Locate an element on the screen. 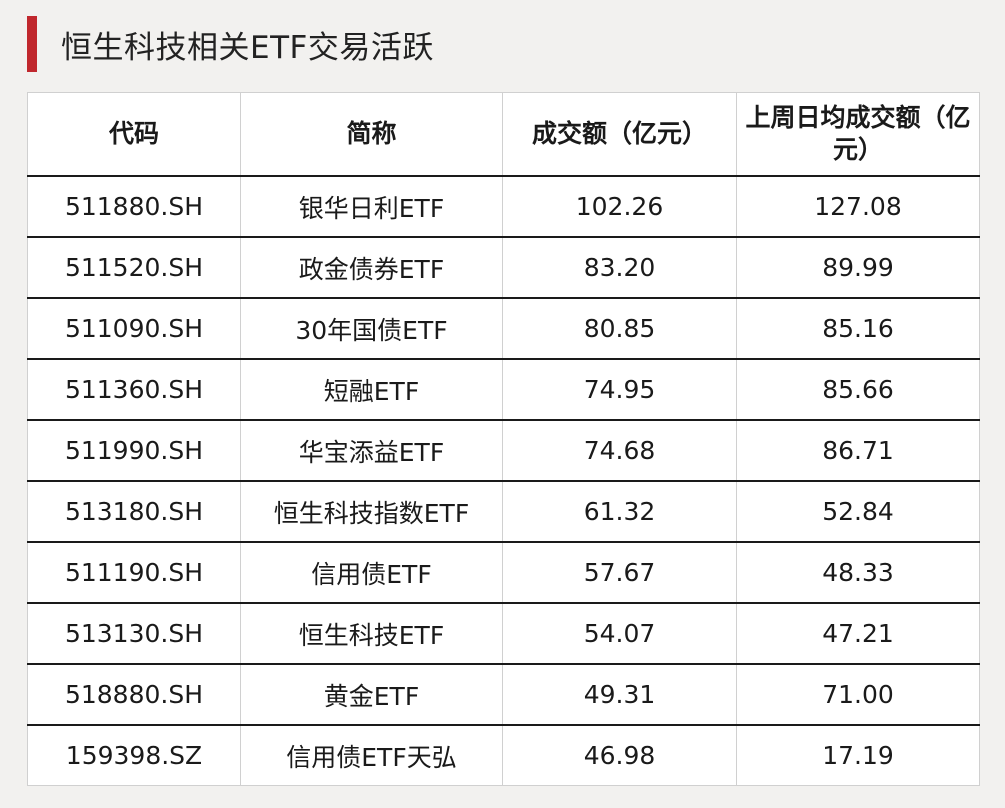 Image resolution: width=1005 pixels, height=808 pixels. cell-turnover: 102.26 is located at coordinates (619, 207).